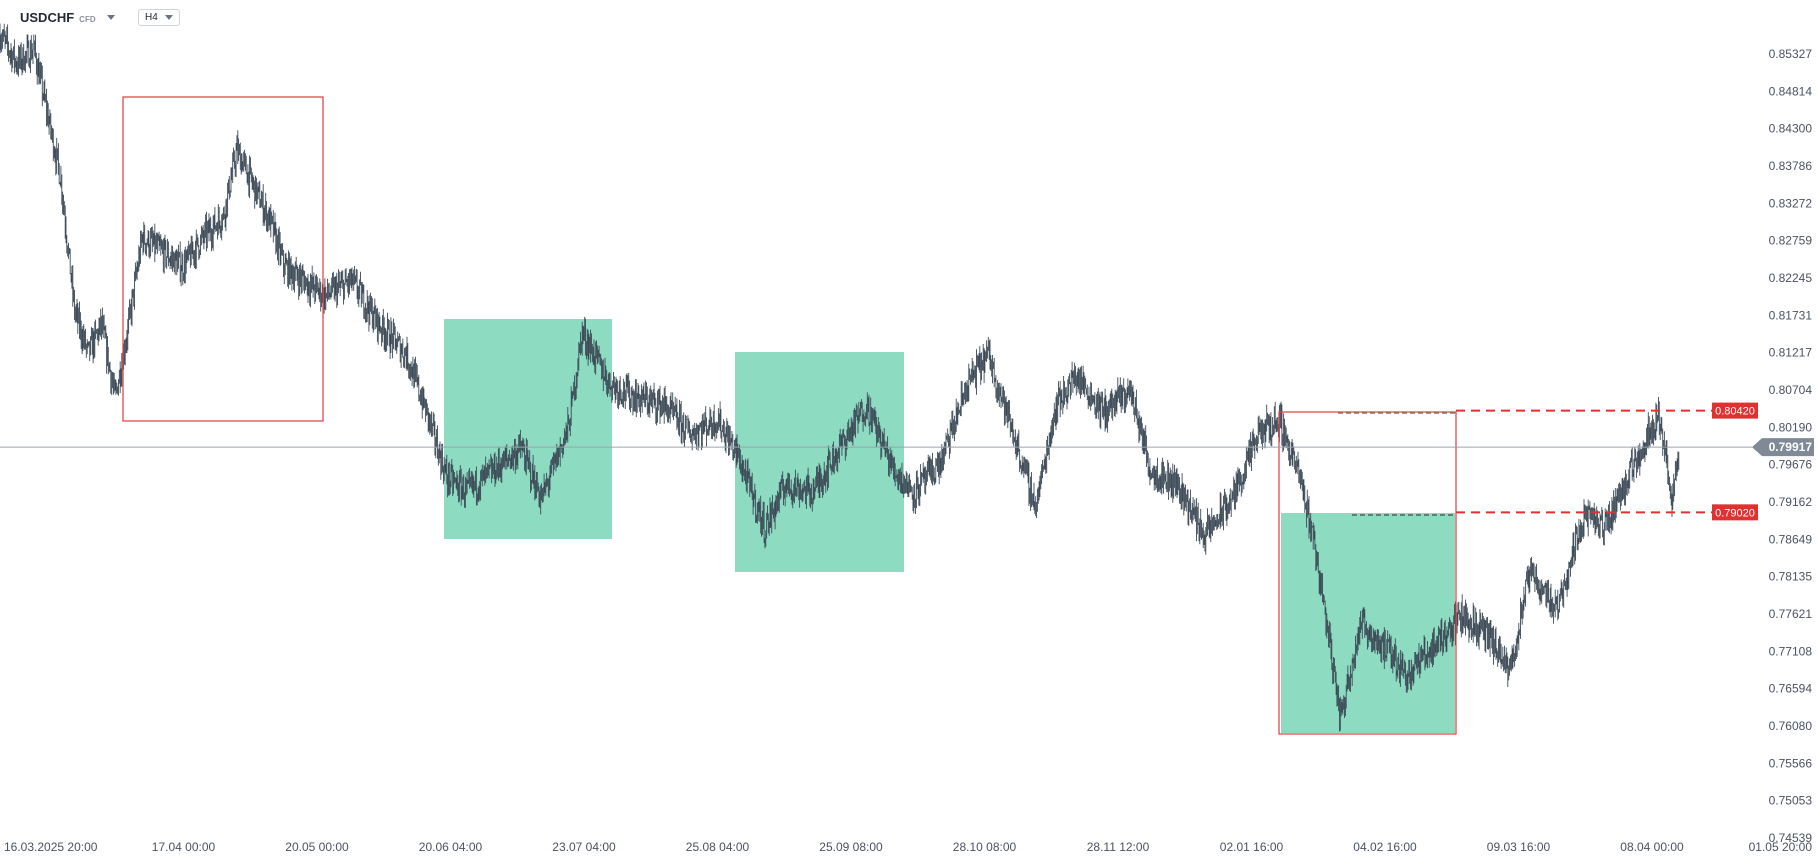 This screenshot has width=1818, height=865. I want to click on time-axis-label: 02.01 16:00, so click(1252, 847).